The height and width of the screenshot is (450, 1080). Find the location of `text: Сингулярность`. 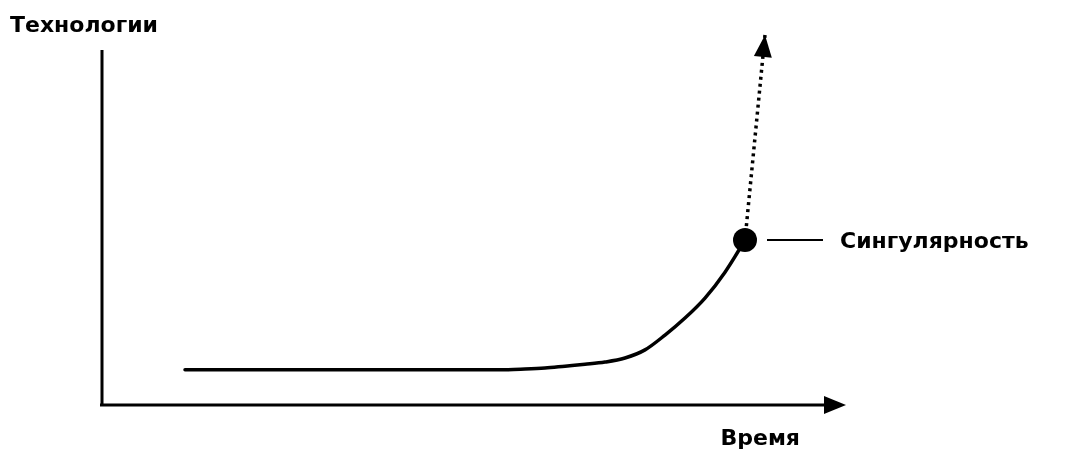

text: Сингулярность is located at coordinates (934, 240).